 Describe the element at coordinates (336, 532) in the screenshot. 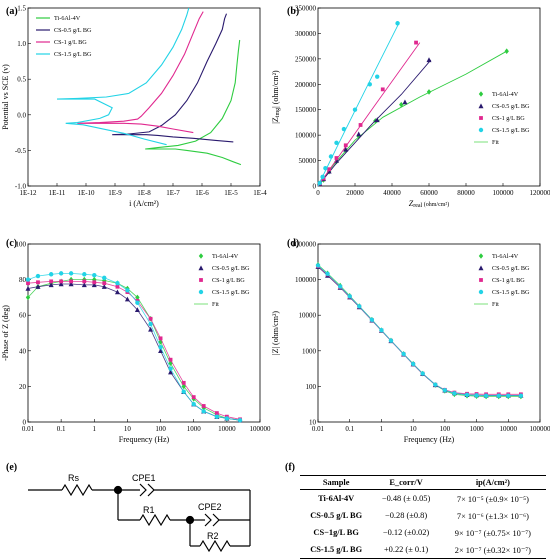

I see `table-cell: CS−1g/L BG` at that location.